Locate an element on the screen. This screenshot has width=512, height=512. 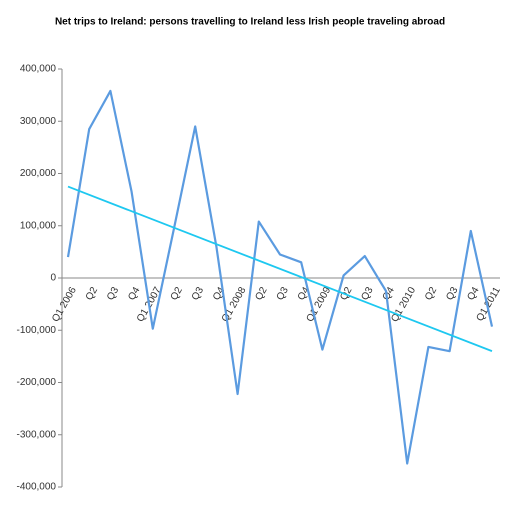
y-tick-label: -400,000 is located at coordinates (37, 487).